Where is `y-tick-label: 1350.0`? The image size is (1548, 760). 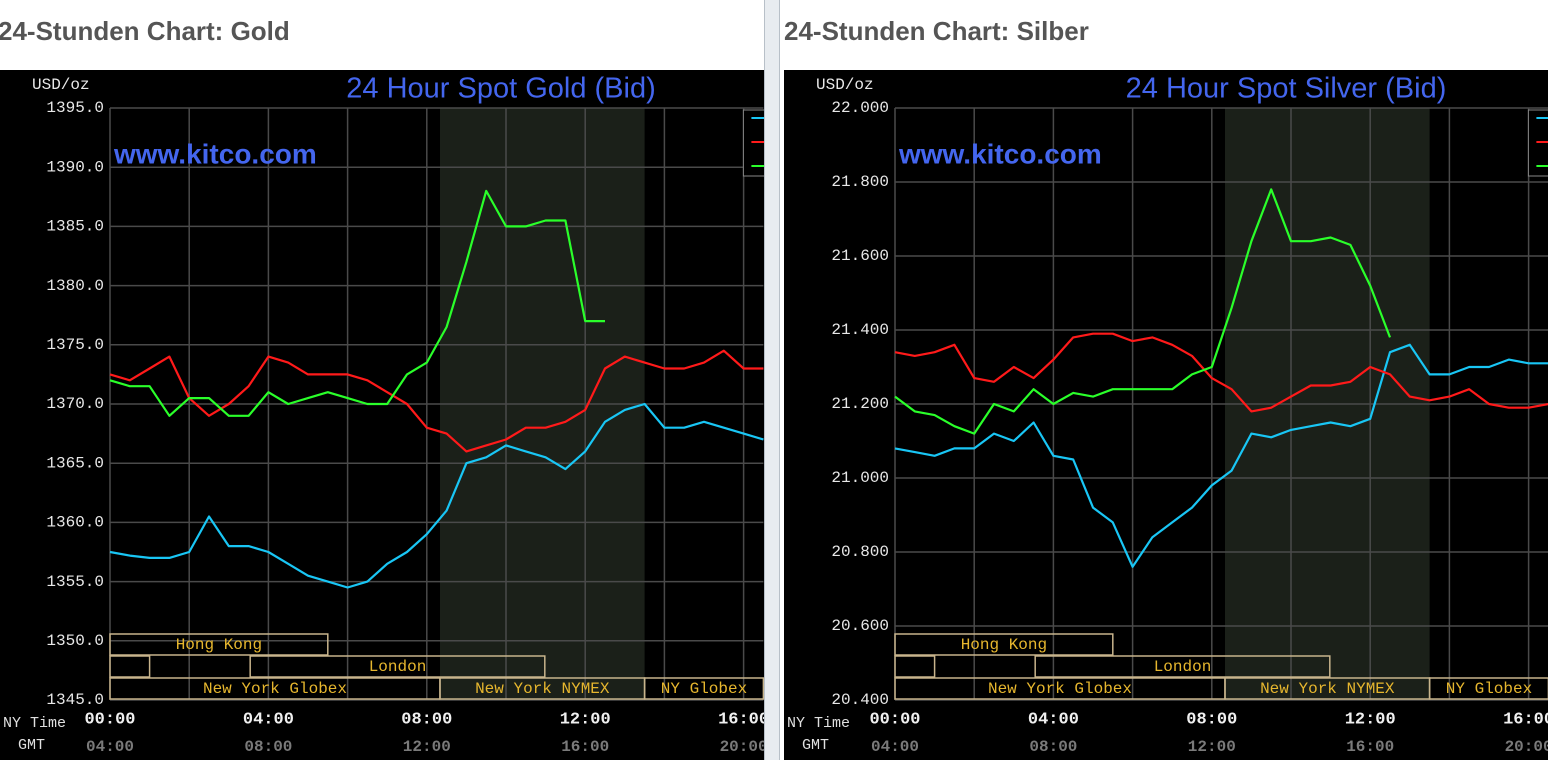
y-tick-label: 1350.0 is located at coordinates (75, 641).